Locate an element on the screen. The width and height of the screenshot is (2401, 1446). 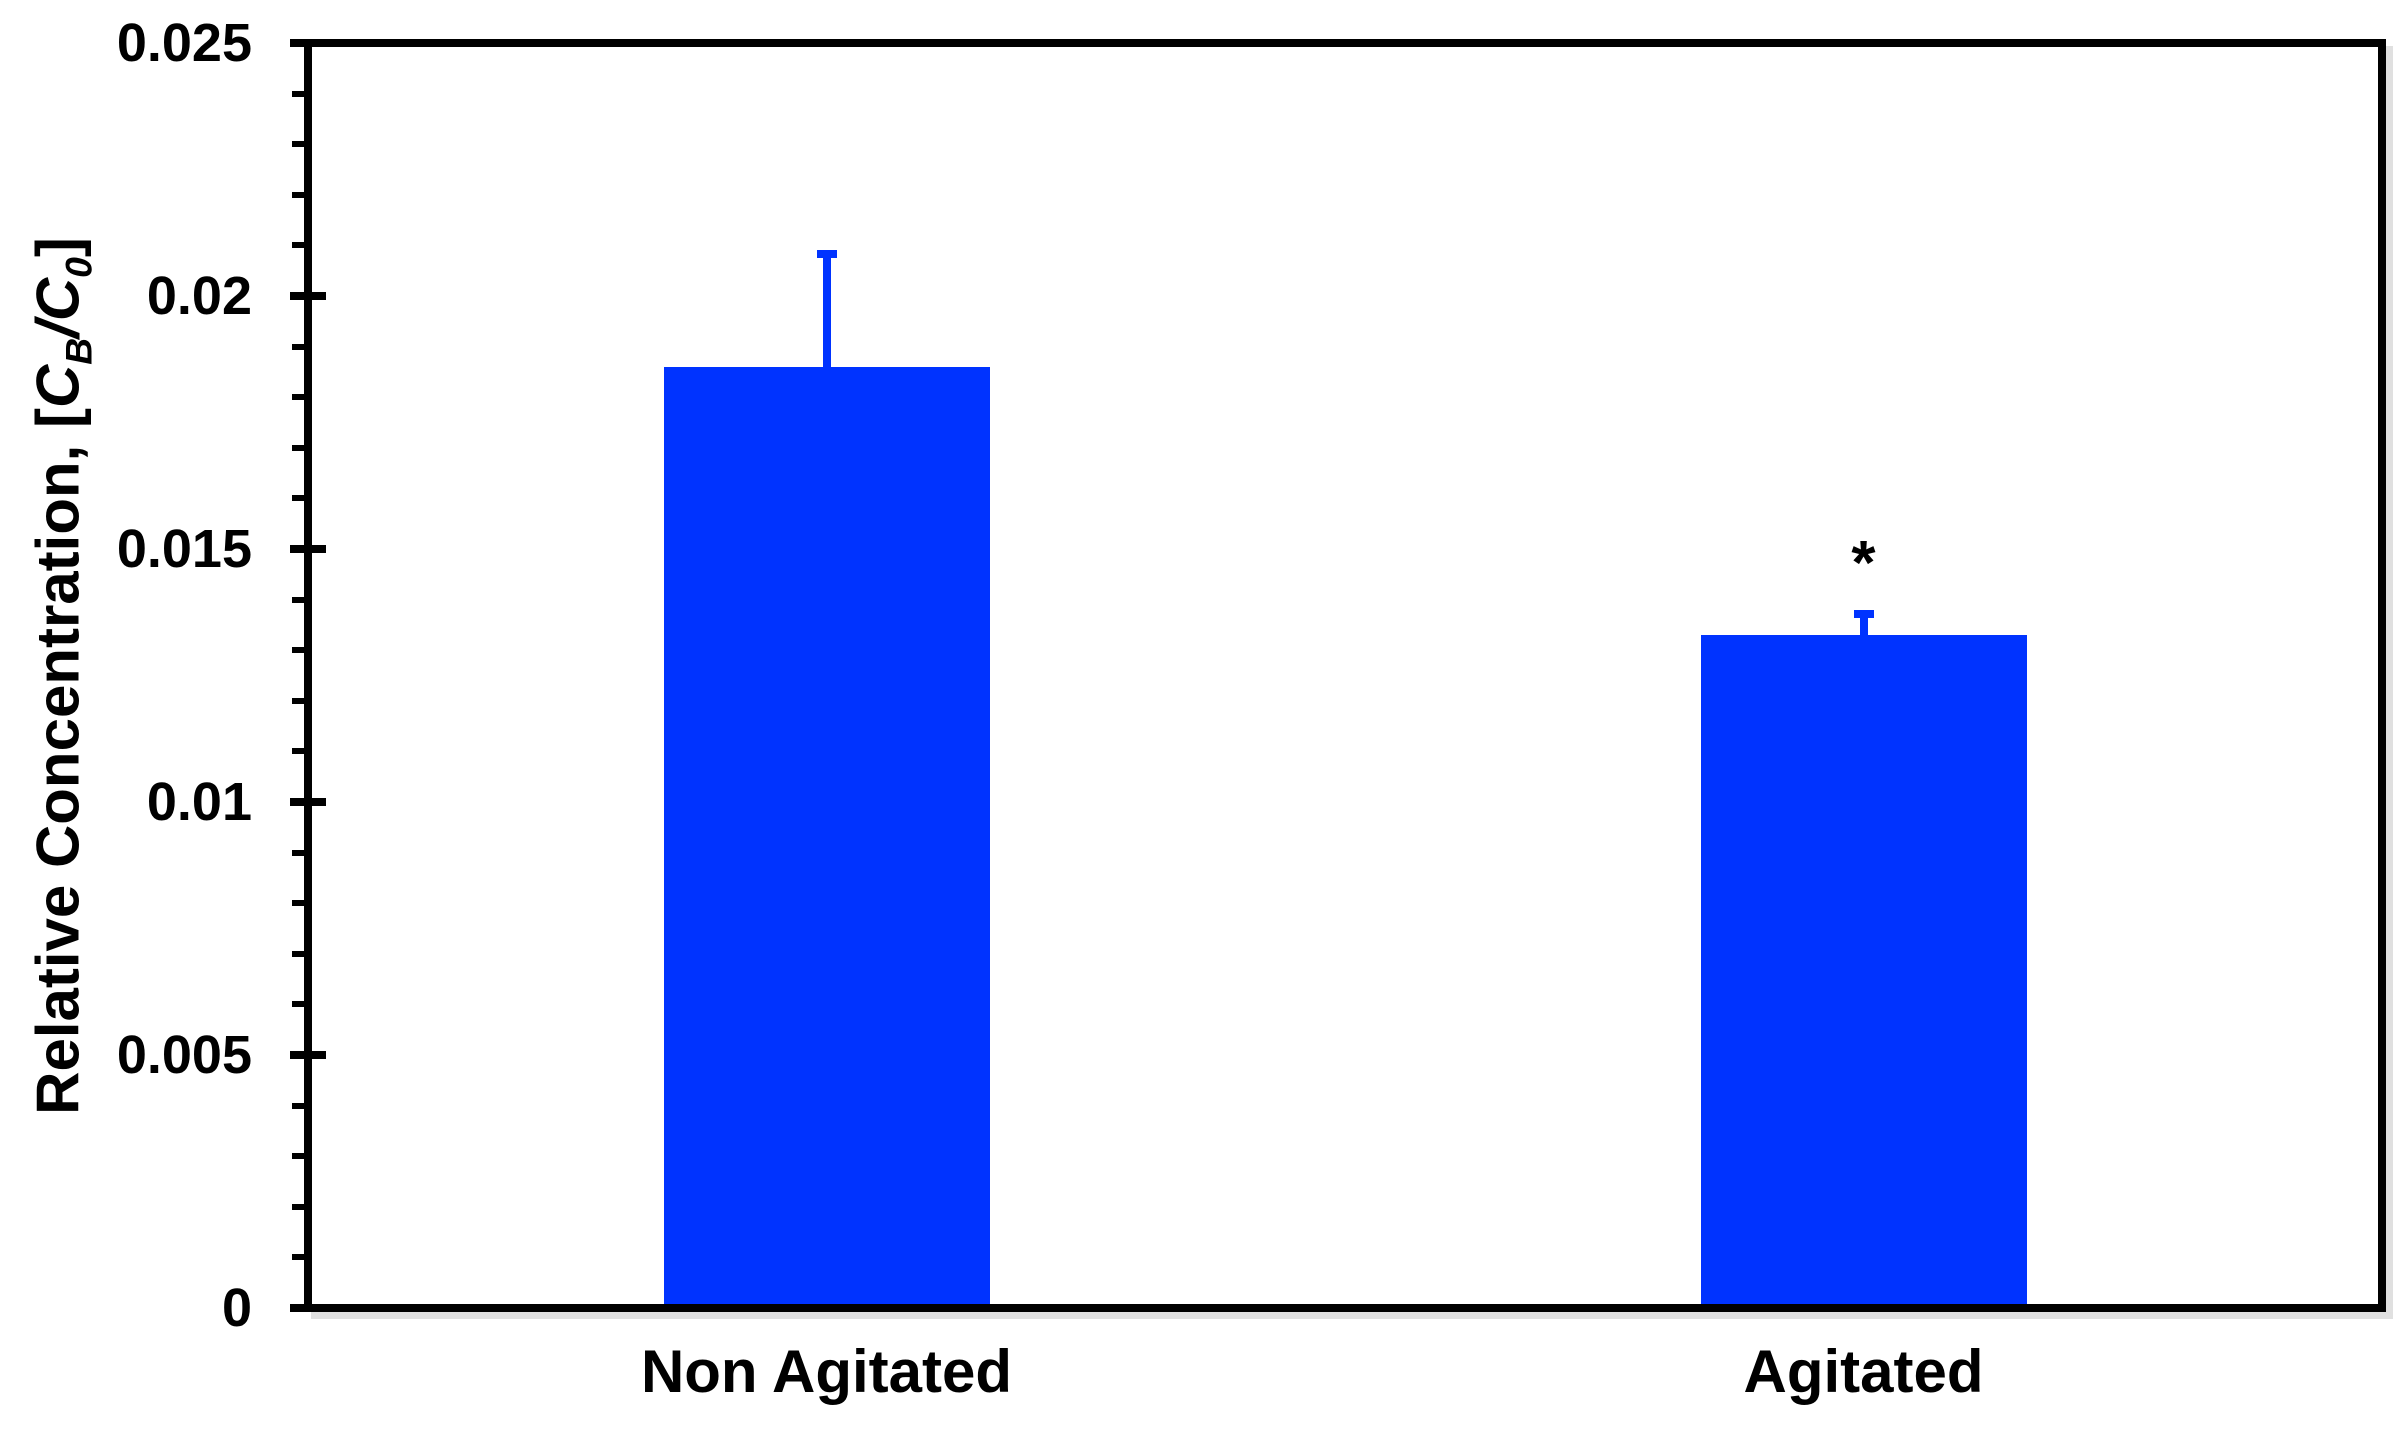
y-tick-label: 0.02 is located at coordinates (199, 296).